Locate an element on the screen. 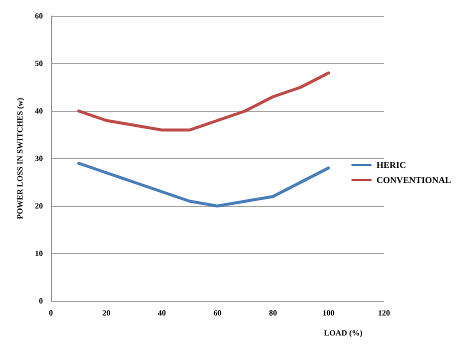  x-axis-title: LOAD (%) is located at coordinates (343, 333).